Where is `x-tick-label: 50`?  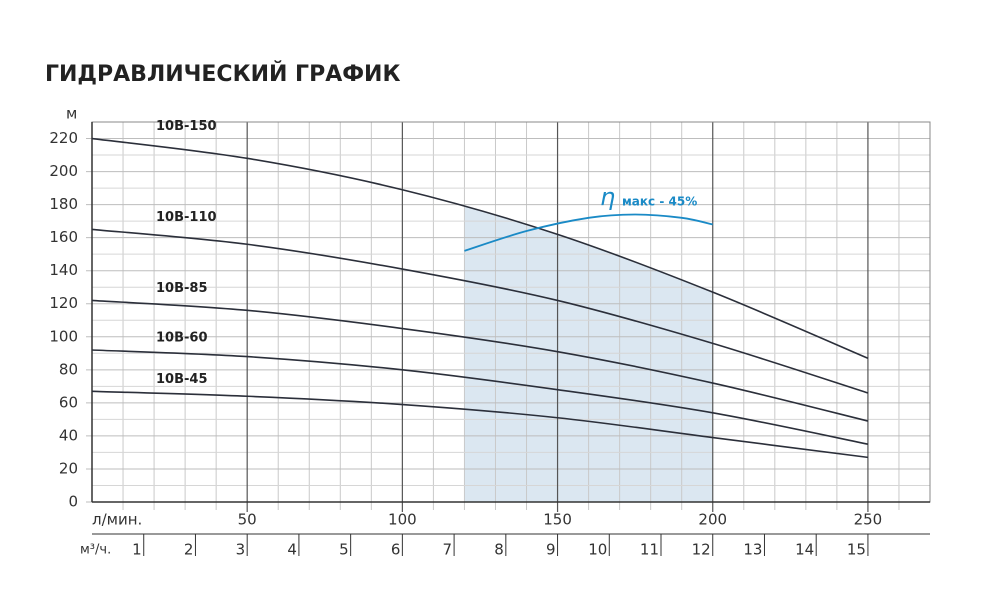 x-tick-label: 50 is located at coordinates (247, 520).